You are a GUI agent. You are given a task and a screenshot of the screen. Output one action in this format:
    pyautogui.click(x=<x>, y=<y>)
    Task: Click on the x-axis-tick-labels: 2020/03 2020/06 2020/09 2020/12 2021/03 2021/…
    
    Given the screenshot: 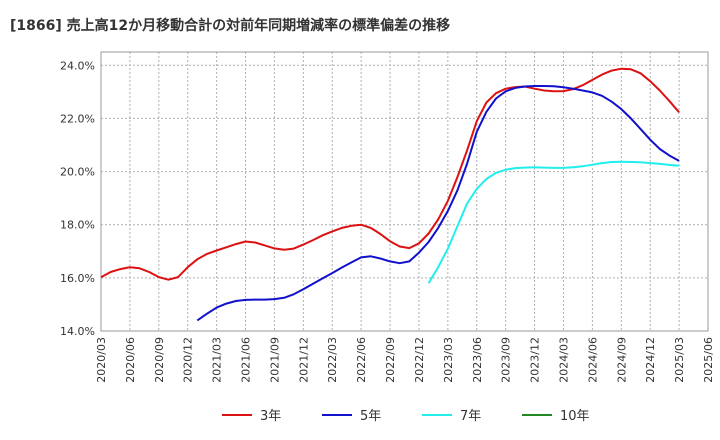 What is the action you would take?
    pyautogui.click(x=405, y=360)
    